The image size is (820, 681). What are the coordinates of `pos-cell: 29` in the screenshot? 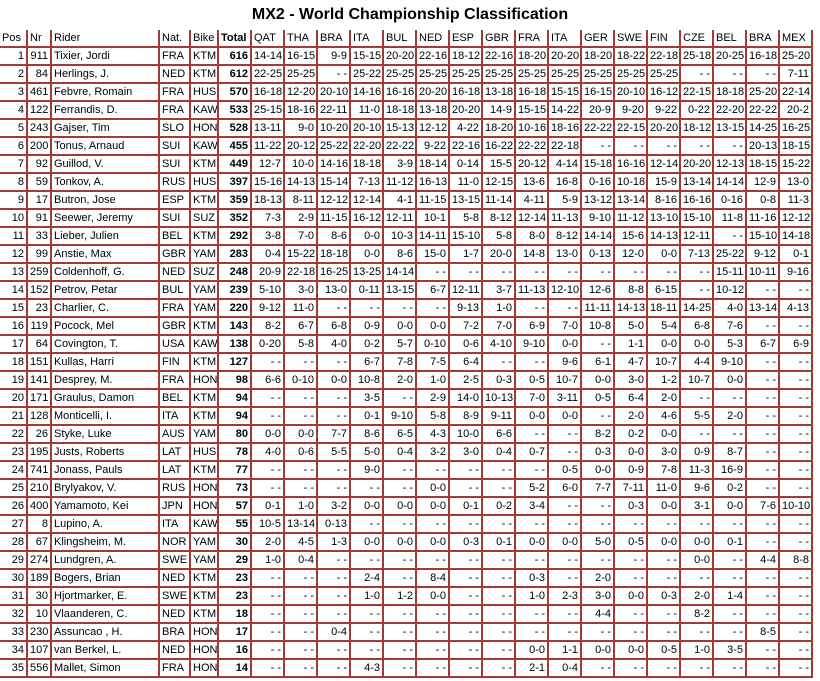 It's located at (14, 560).